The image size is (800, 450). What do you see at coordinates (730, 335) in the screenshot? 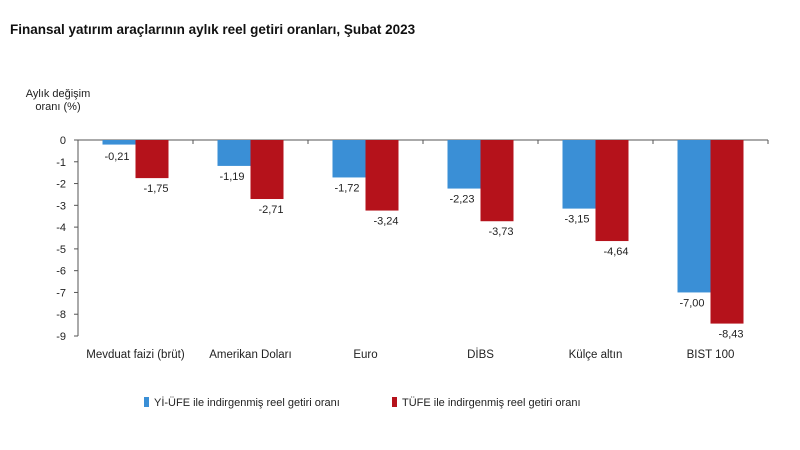
I see `data-label: -8,43` at bounding box center [730, 335].